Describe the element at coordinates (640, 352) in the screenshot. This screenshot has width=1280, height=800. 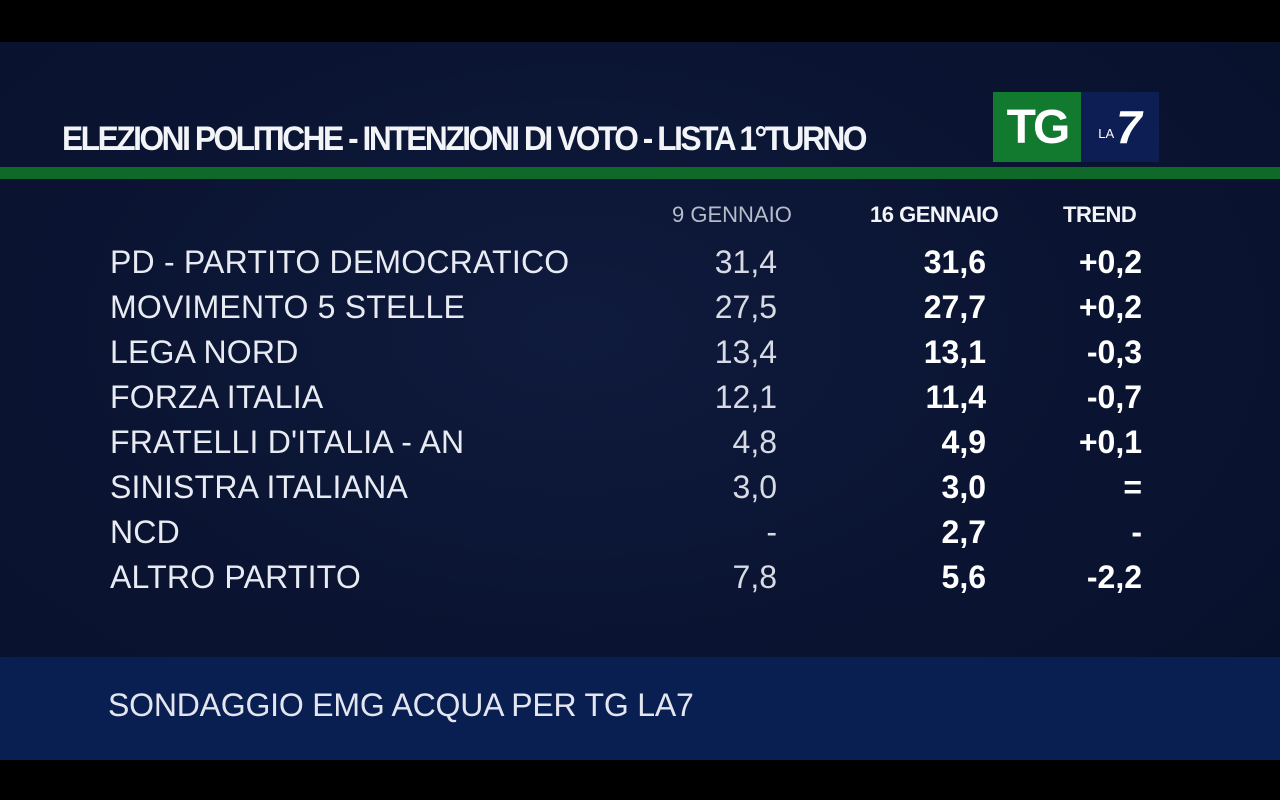
I see `table-row: LEGA NORD 13,4 13,1 -0,3` at that location.